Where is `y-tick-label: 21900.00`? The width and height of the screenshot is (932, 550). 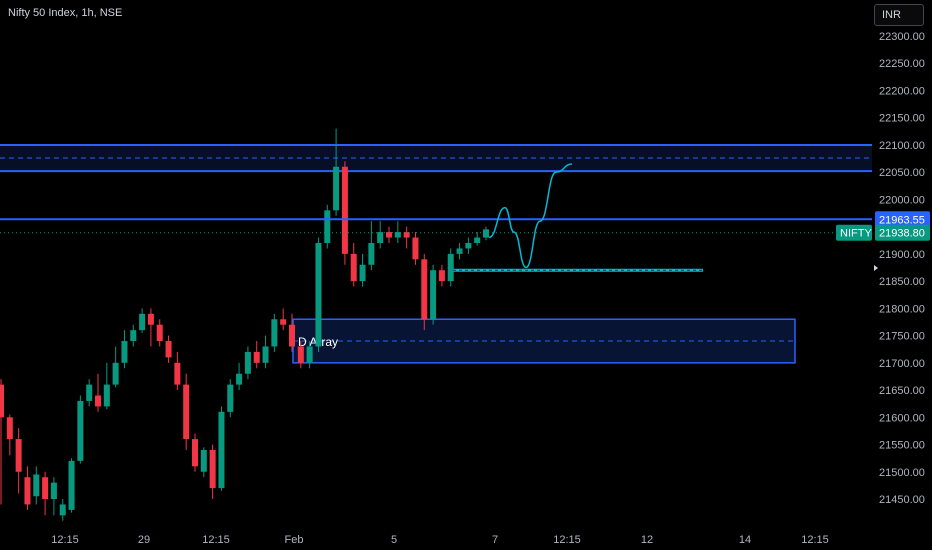 y-tick-label: 21900.00 is located at coordinates (902, 255).